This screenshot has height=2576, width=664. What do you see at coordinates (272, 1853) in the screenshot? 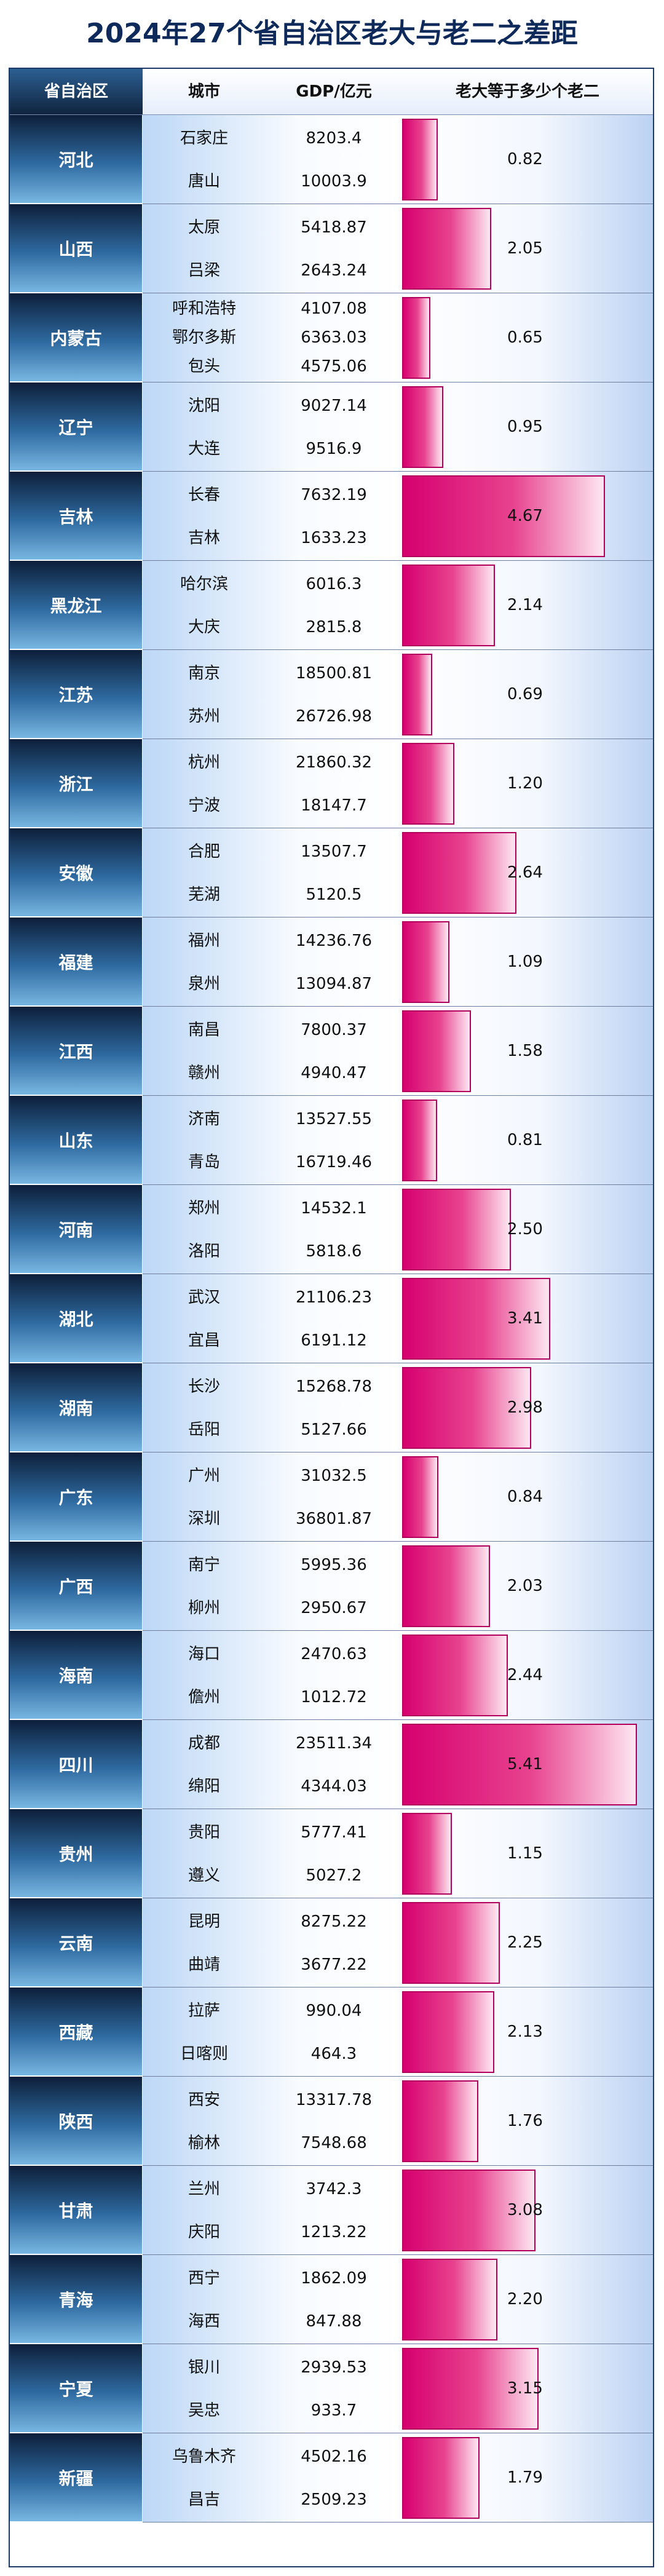
I see `city-cells: 贵阳 5777.41 遵义 5027.2` at bounding box center [272, 1853].